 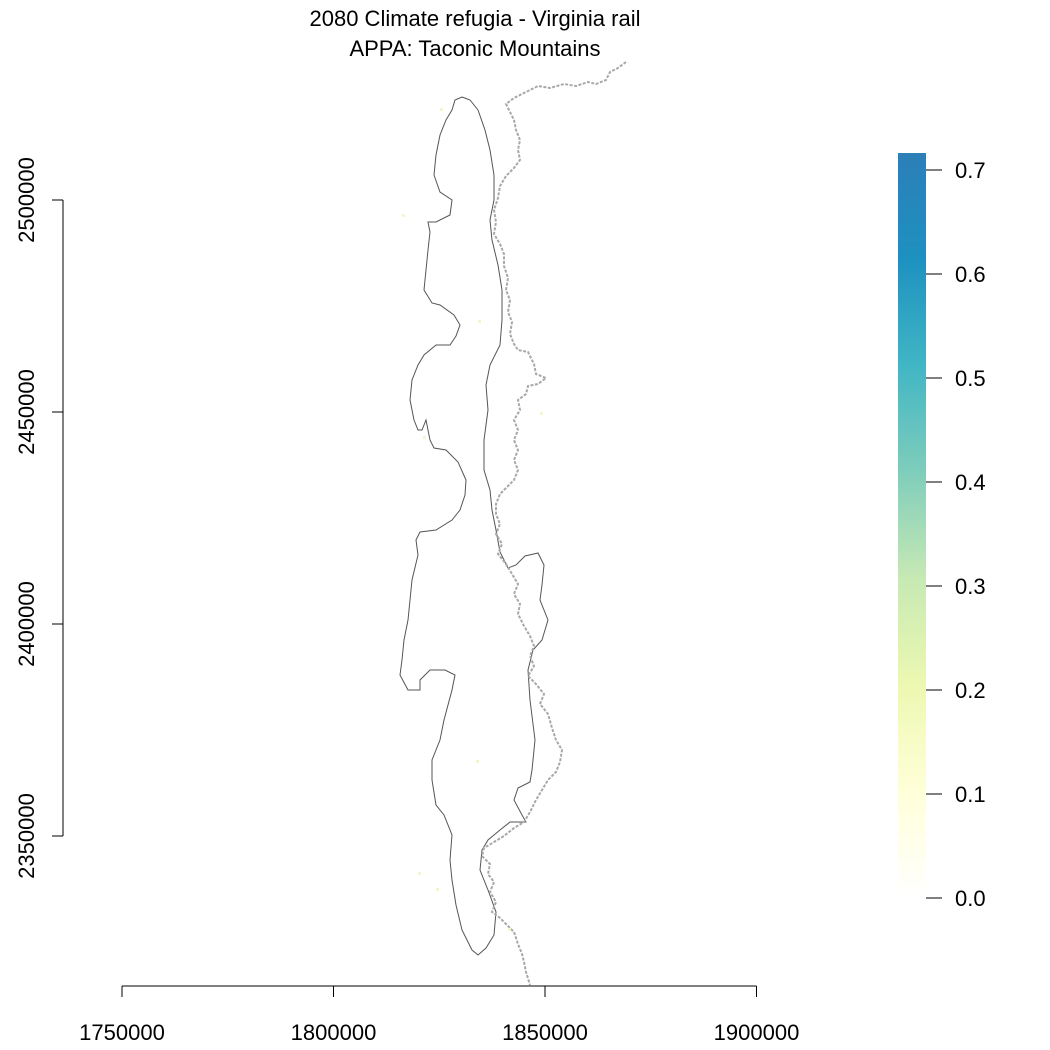 What do you see at coordinates (553, 523) in the screenshot?
I see `appalachian-trail` at bounding box center [553, 523].